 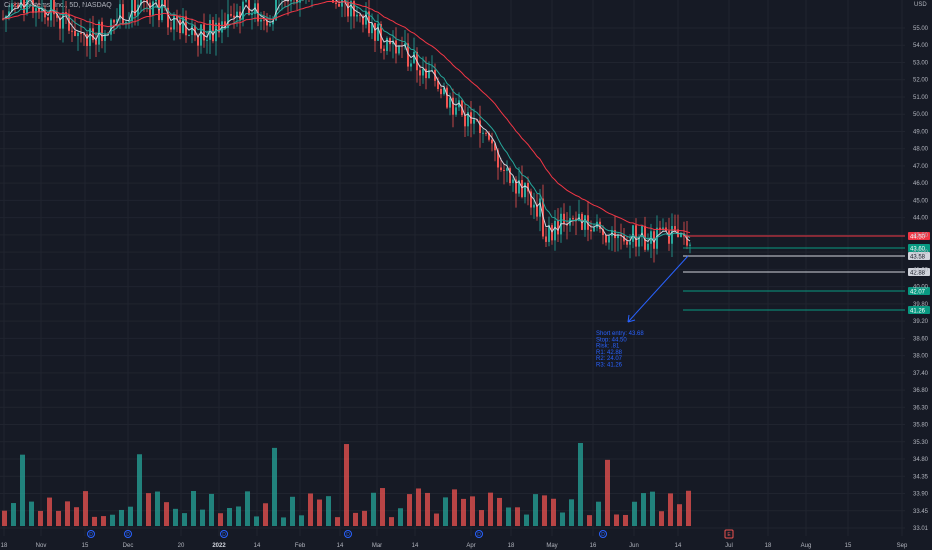 What do you see at coordinates (921, 81) in the screenshot?
I see `y-tick-label: 52.00` at bounding box center [921, 81].